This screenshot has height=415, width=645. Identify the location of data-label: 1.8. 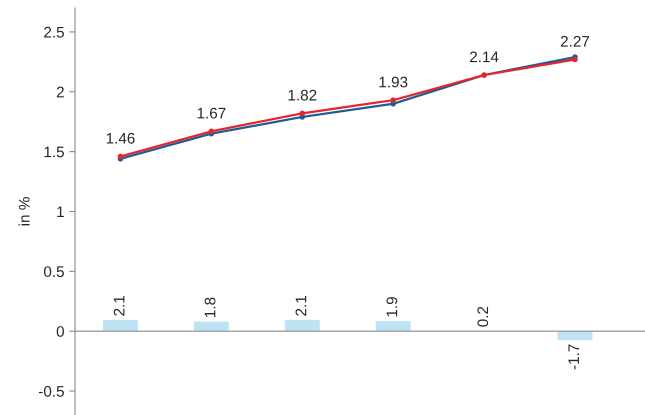
(210, 308).